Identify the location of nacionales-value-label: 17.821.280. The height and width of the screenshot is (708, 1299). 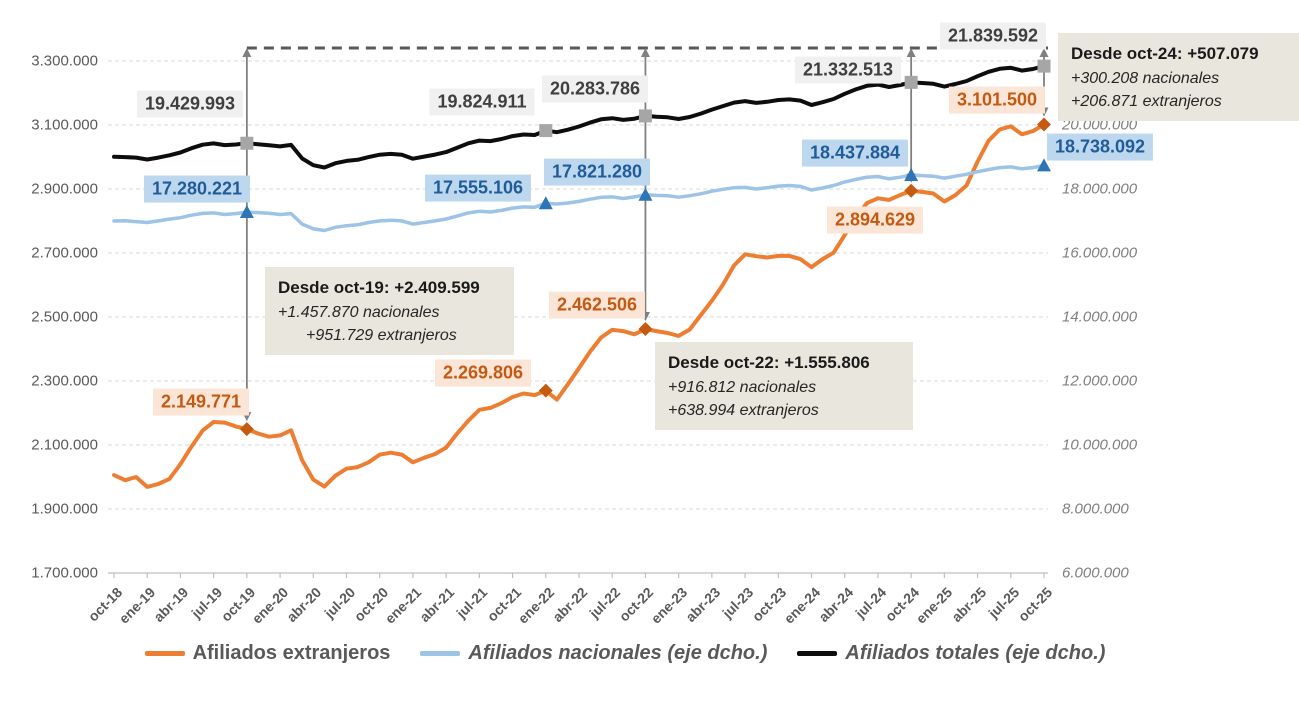
(597, 172).